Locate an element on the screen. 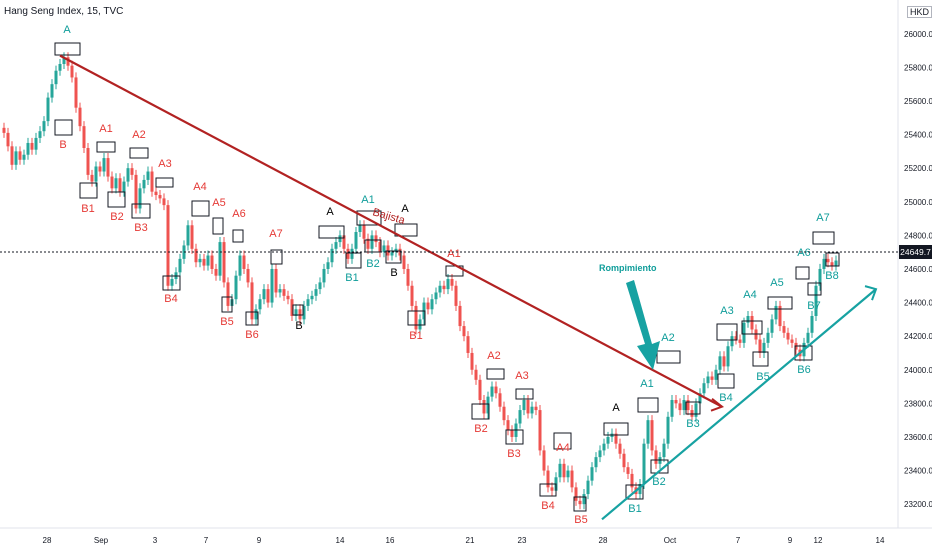 Image resolution: width=932 pixels, height=550 pixels. wave-label: B is located at coordinates (393, 273).